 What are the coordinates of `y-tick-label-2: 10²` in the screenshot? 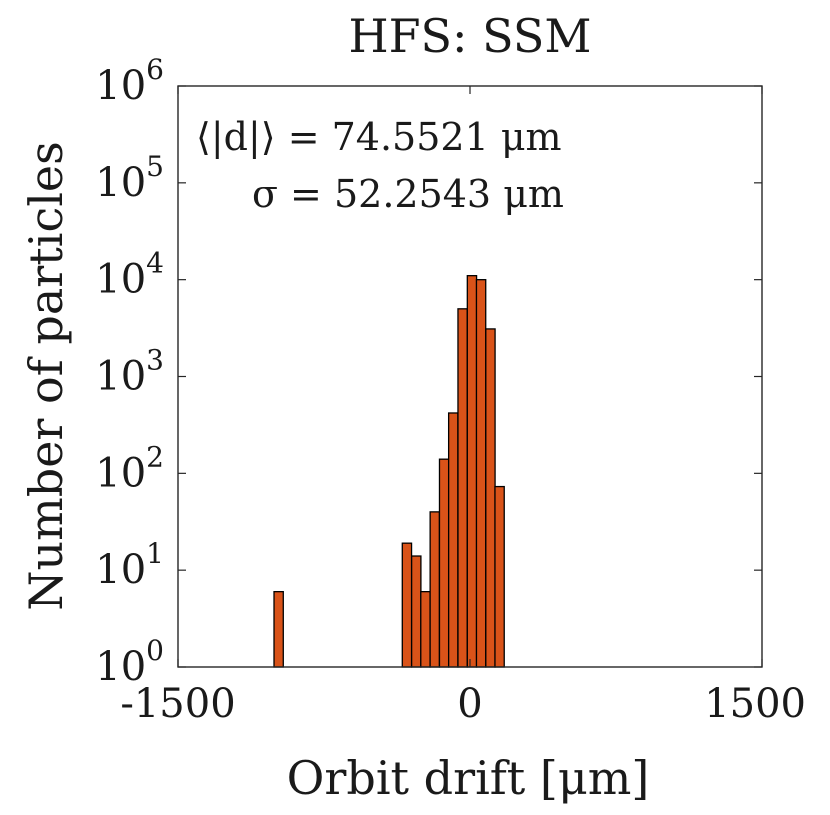 It's located at (129, 468).